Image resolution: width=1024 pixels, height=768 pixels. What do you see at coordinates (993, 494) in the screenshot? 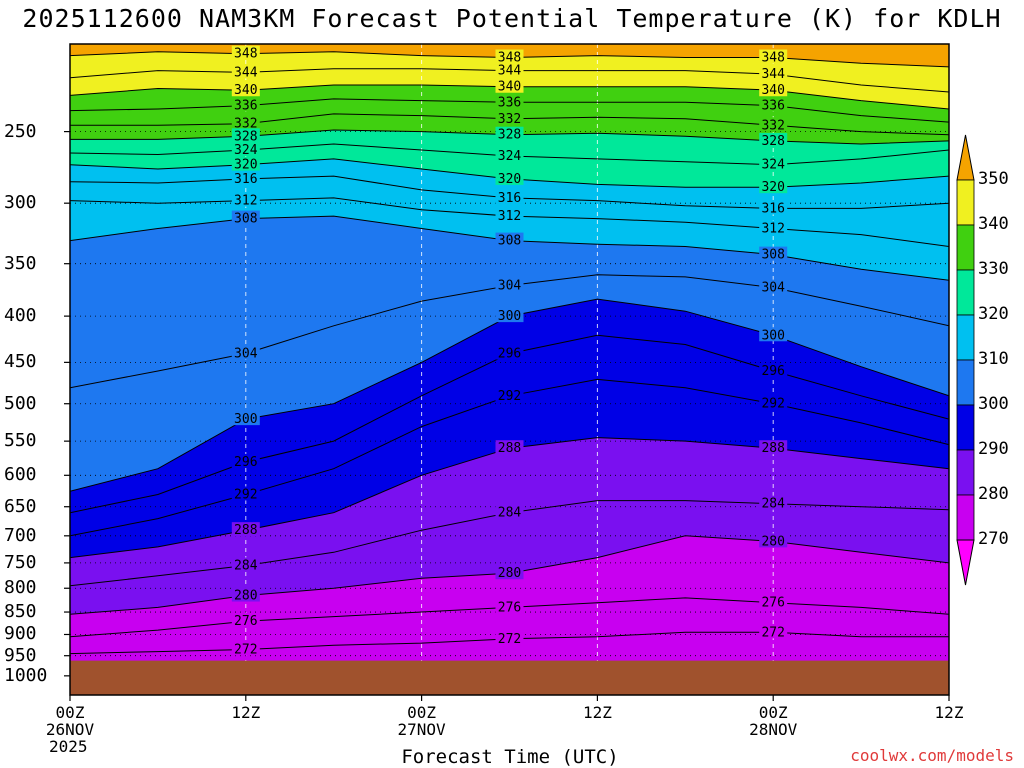
I see `colorbar-tick-label: 280` at bounding box center [993, 494].